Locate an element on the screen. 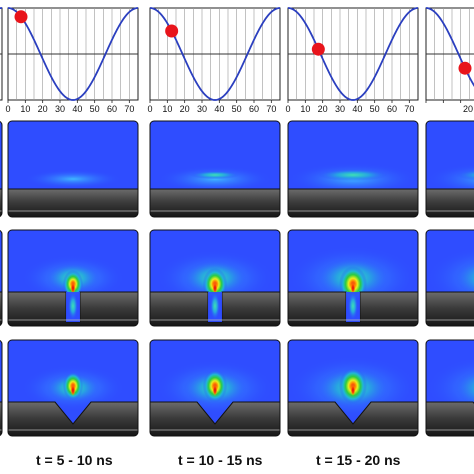  waveform-panel is located at coordinates (1, 54).